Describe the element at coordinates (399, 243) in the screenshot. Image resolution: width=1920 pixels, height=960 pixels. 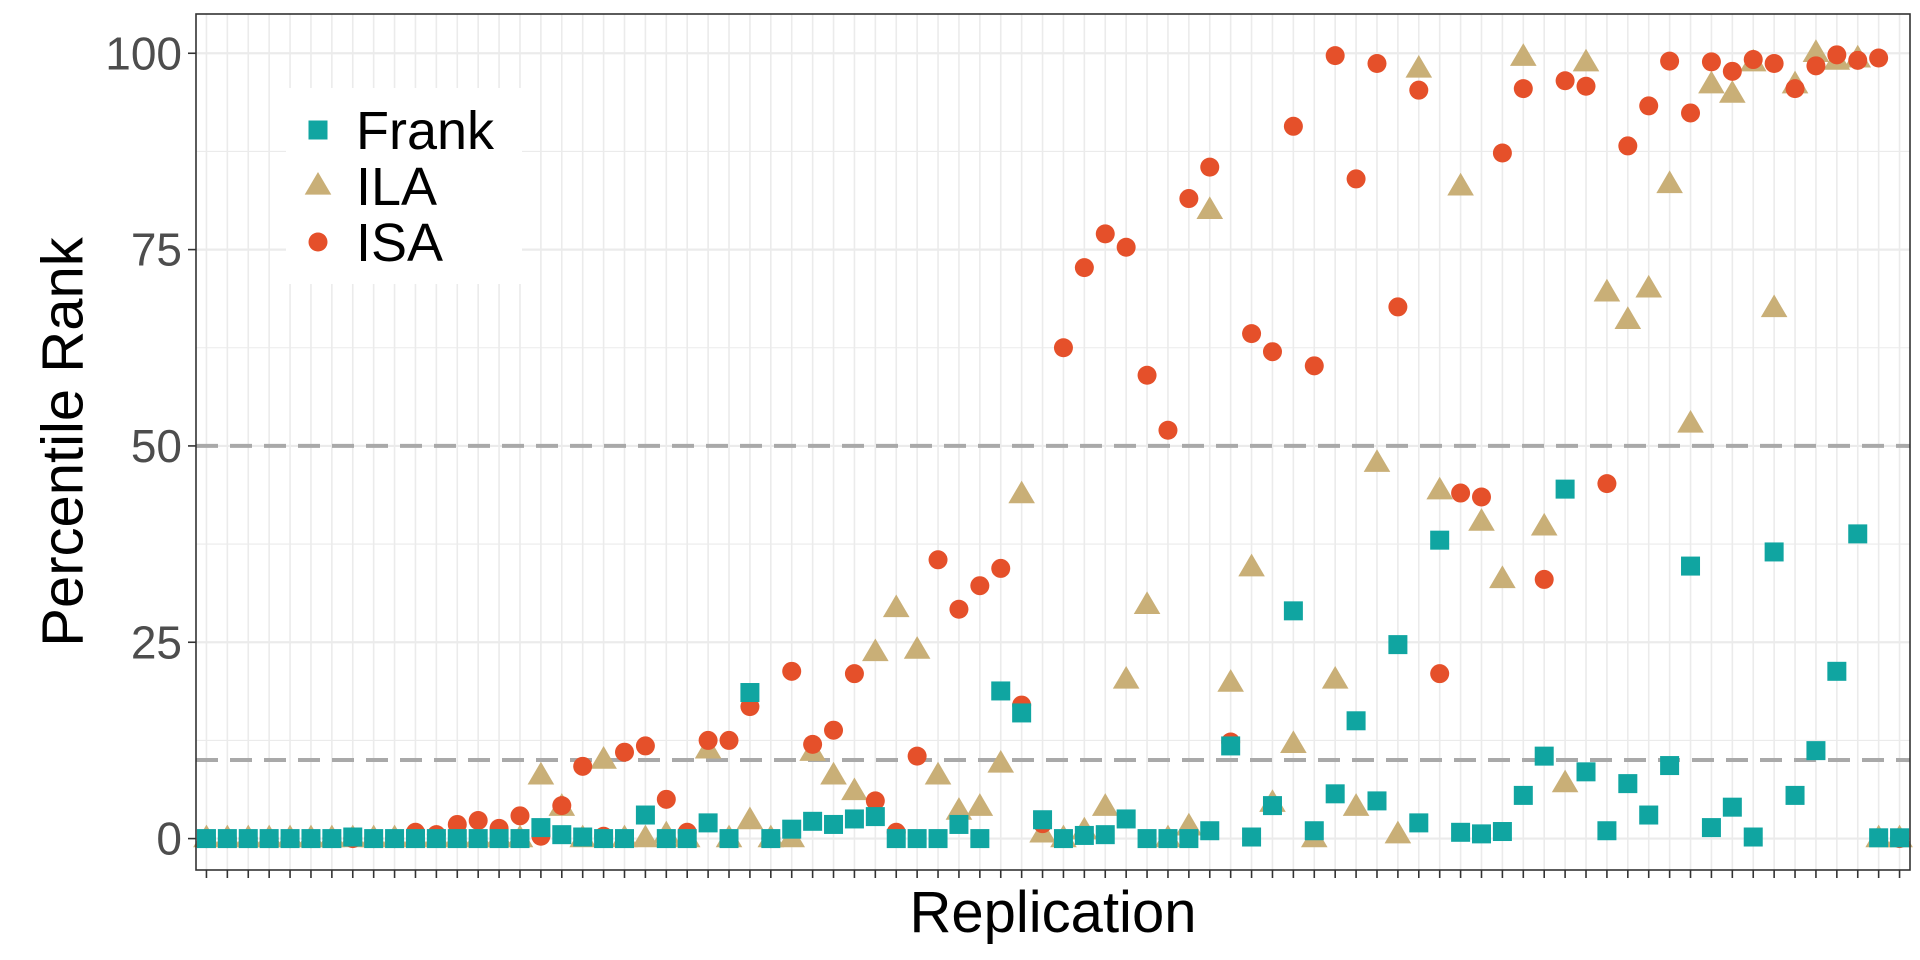
I see `legend-label-isa: ISA` at that location.